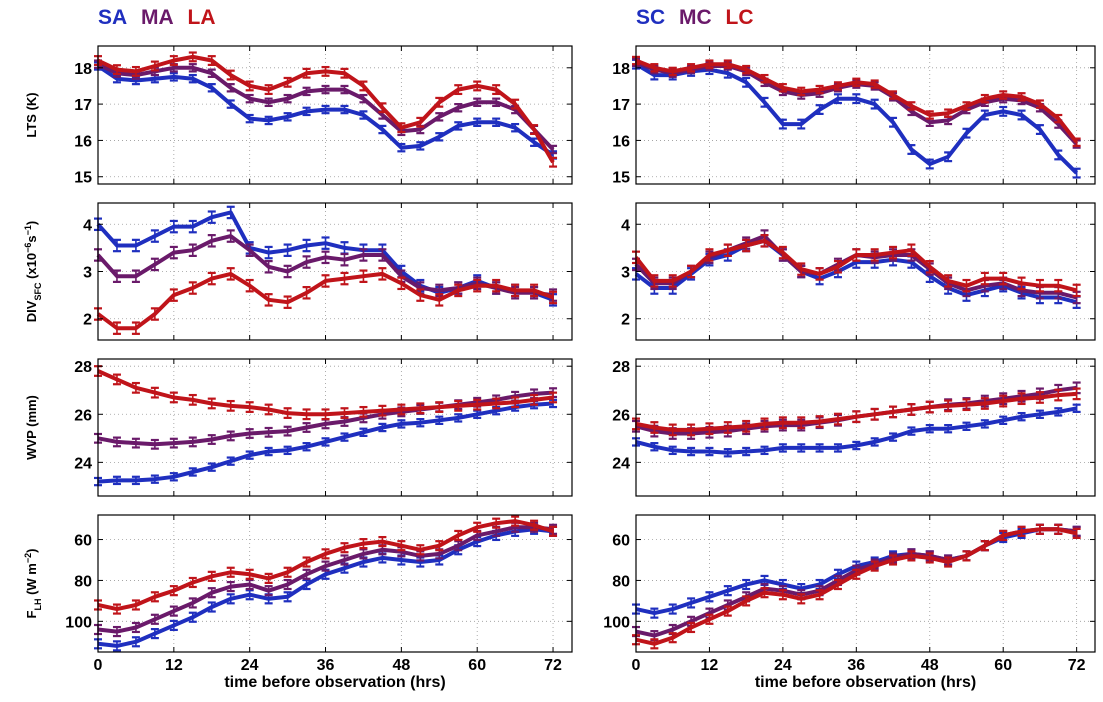 The image size is (1103, 702). What do you see at coordinates (28, 558) in the screenshot?
I see `y-axis-label-part: −2` at bounding box center [28, 558].